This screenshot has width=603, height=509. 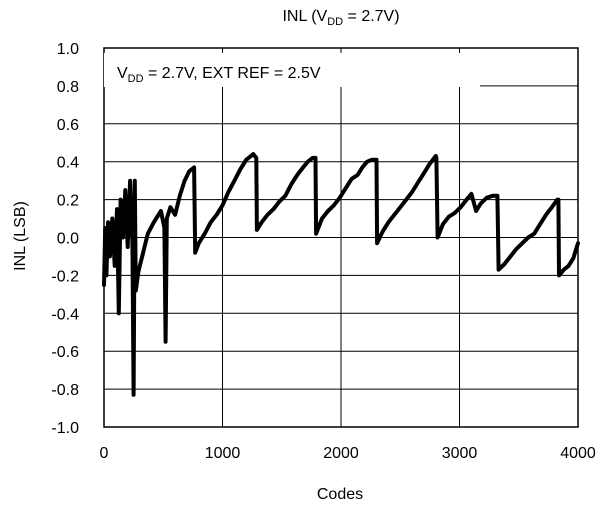 I want to click on y-tick-labels: 1.0 0.8 0.6 0.4 0.2 0.0 -0.2 -0.4 -0.6 -0.8 -1.0, so click(x=65, y=239).